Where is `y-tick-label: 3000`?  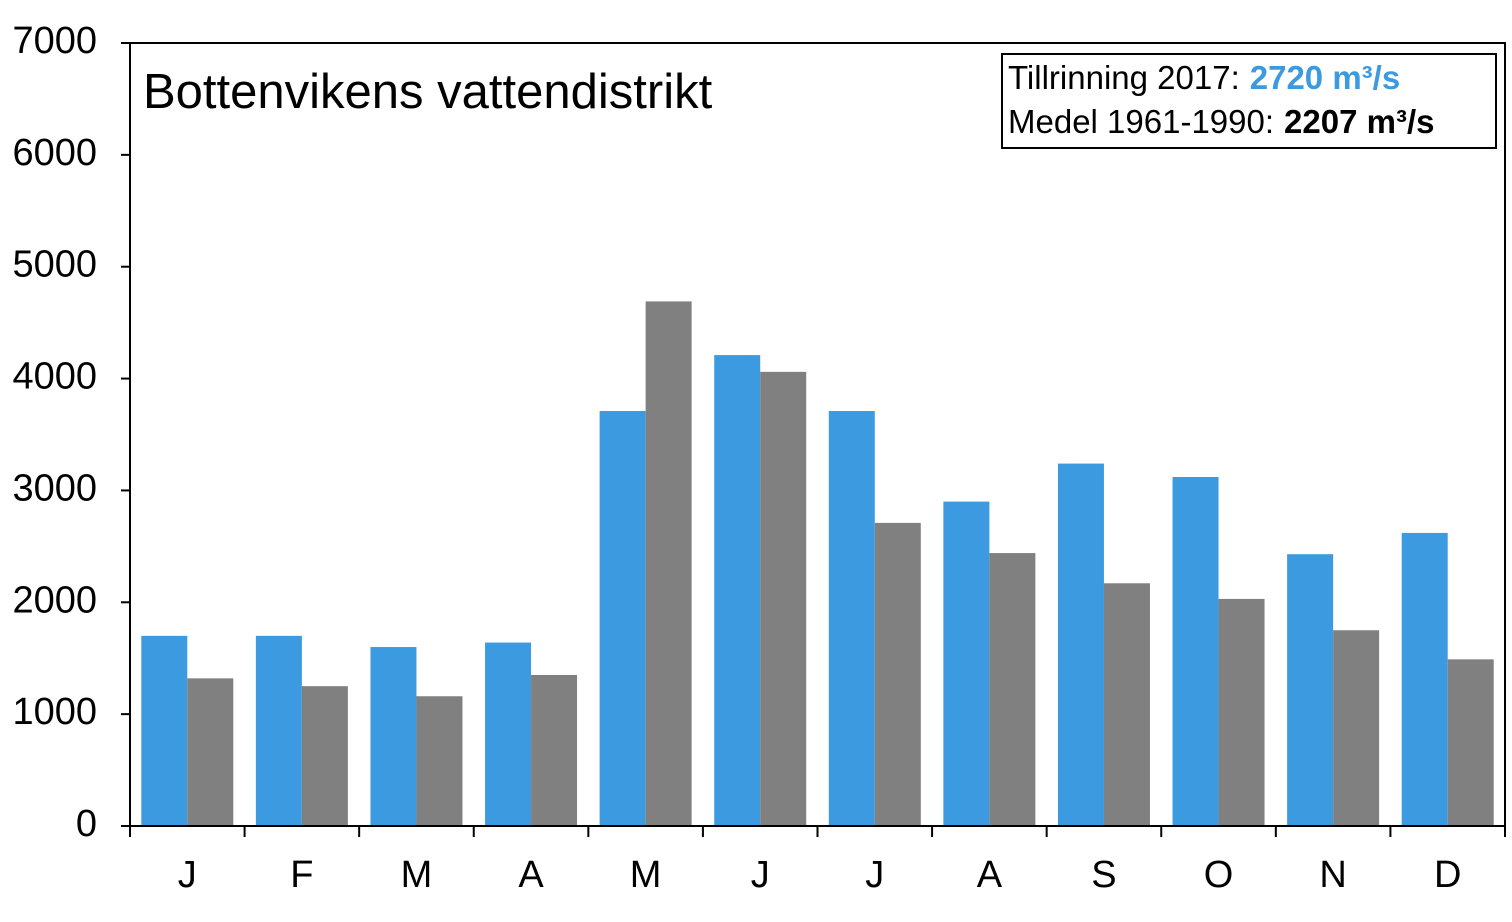 y-tick-label: 3000 is located at coordinates (54, 488).